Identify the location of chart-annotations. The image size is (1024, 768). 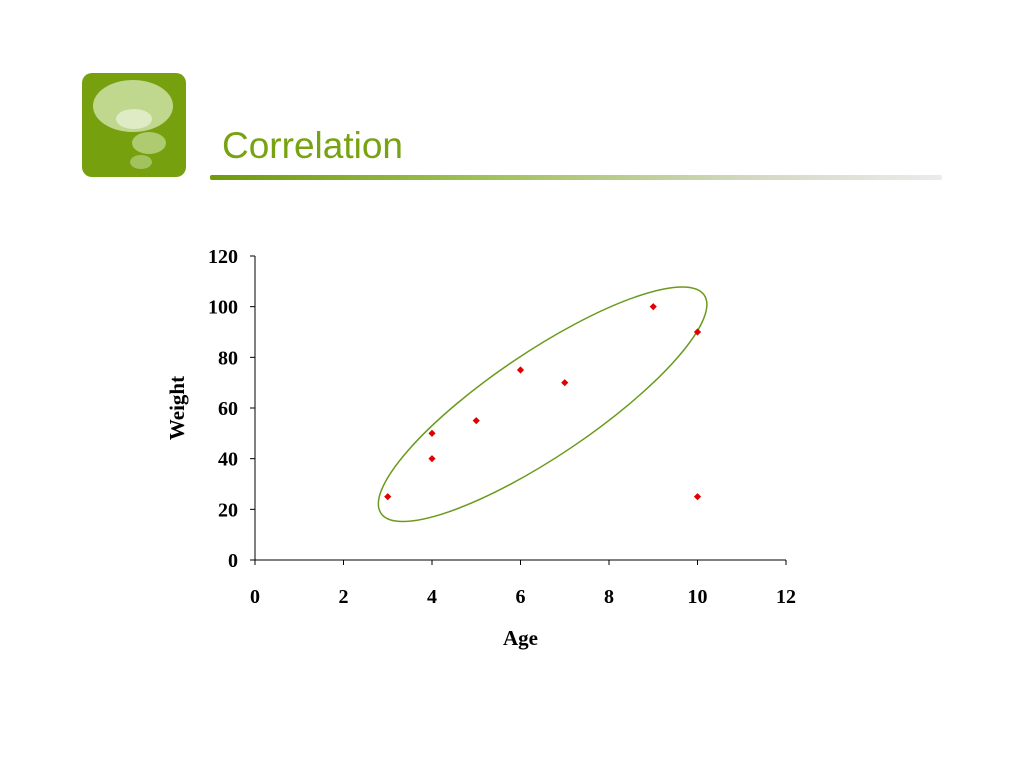
(542, 404).